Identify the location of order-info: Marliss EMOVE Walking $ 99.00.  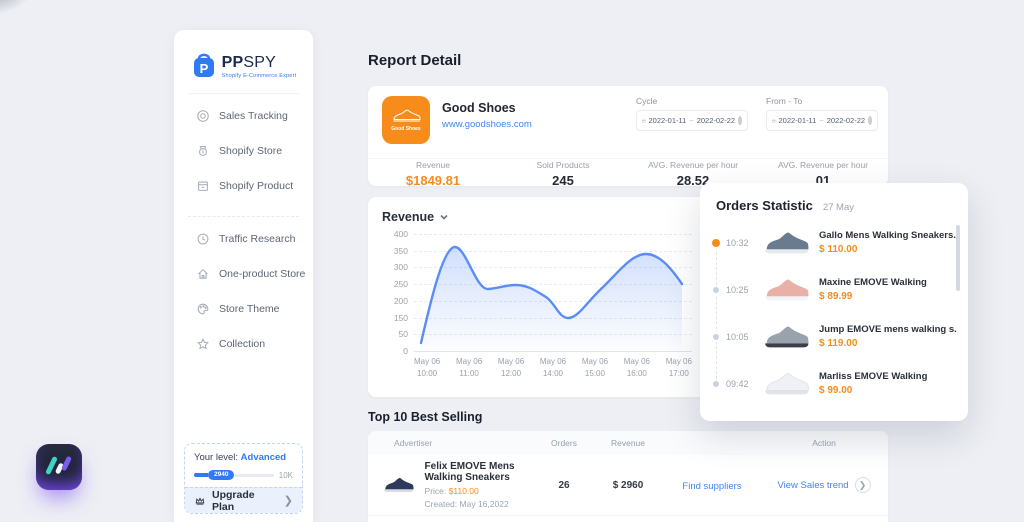
(888, 383).